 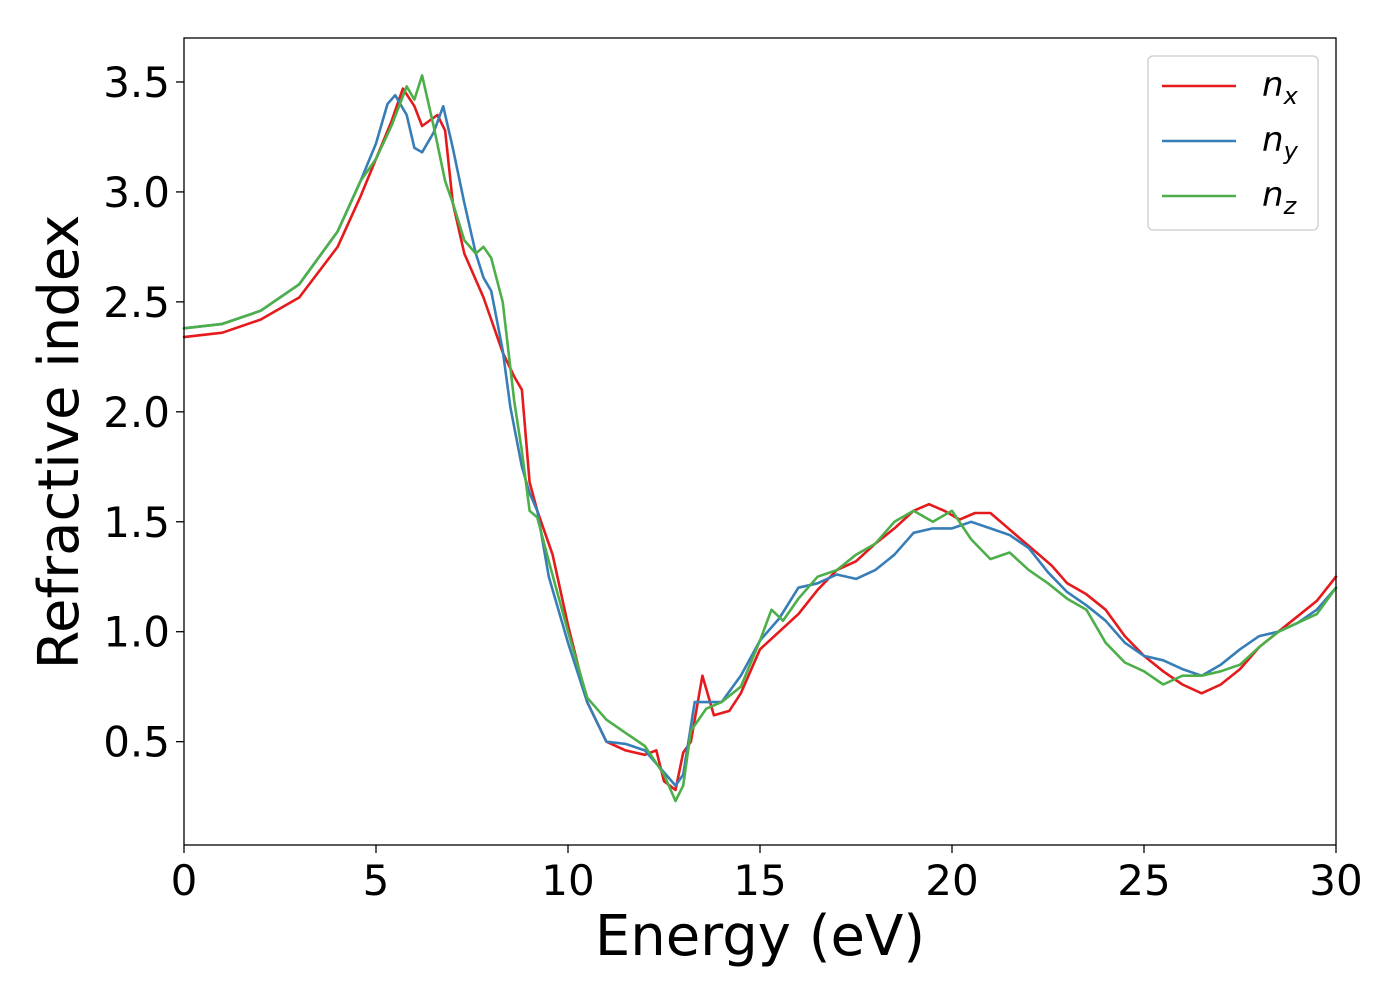 What do you see at coordinates (1233, 143) in the screenshot?
I see `legend-box` at bounding box center [1233, 143].